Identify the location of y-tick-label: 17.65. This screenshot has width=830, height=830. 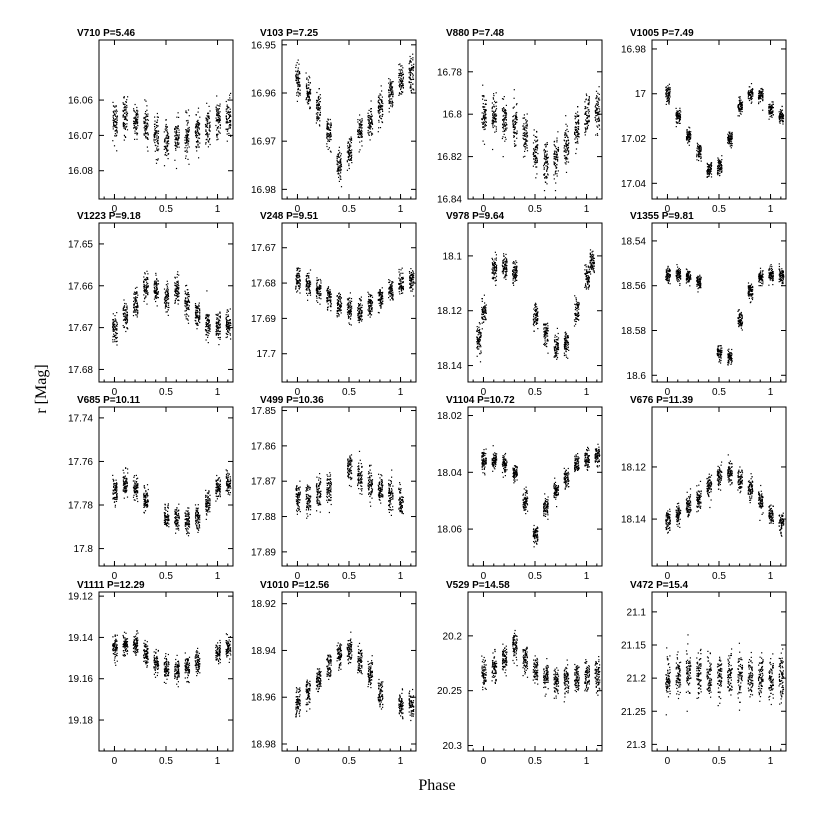
(80, 244).